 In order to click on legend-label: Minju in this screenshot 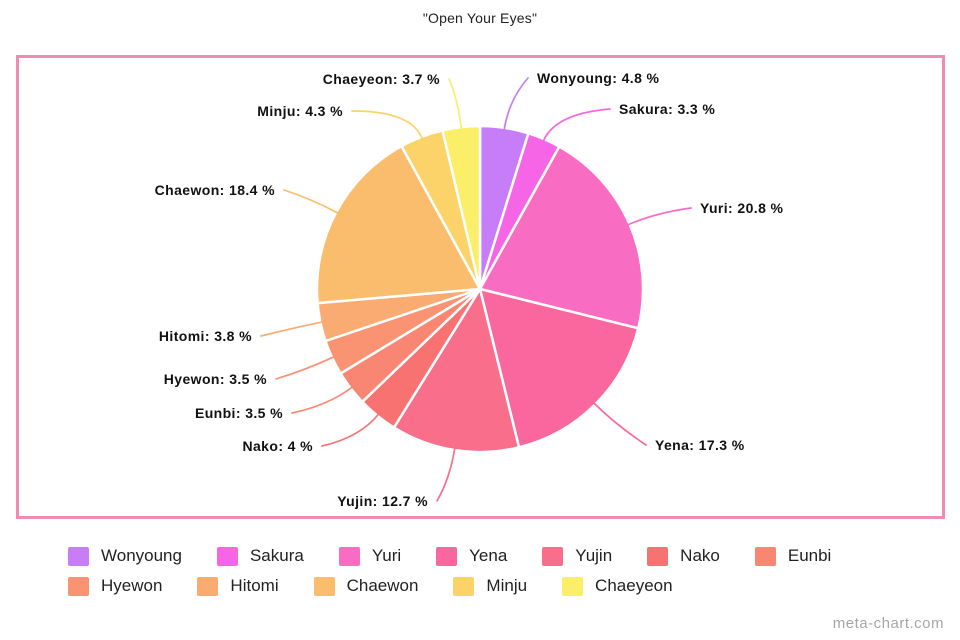, I will do `click(507, 585)`.